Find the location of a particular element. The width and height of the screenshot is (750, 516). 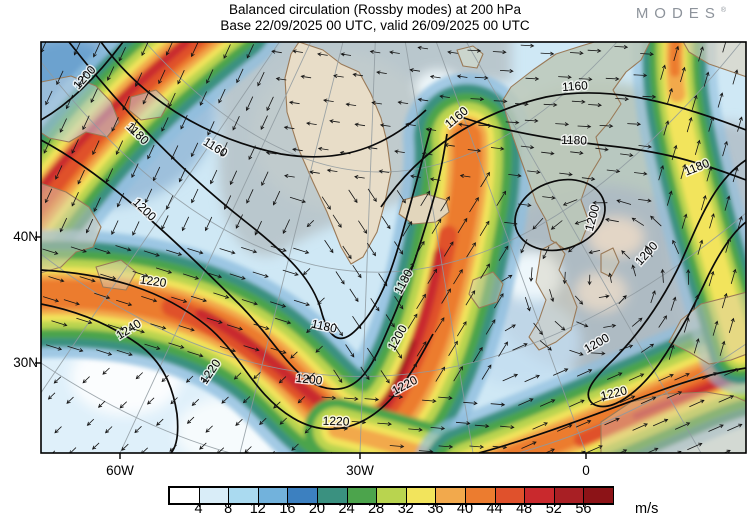

lat-label-30N: 30N is located at coordinates (25, 362).